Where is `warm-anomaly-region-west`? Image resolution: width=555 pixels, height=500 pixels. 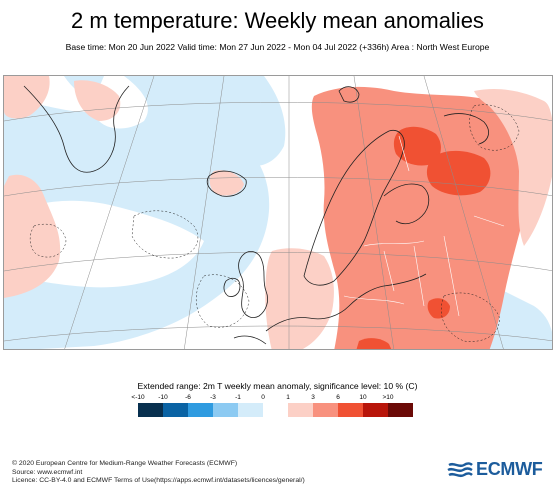
warm-anomaly-region-west is located at coordinates (32, 236).